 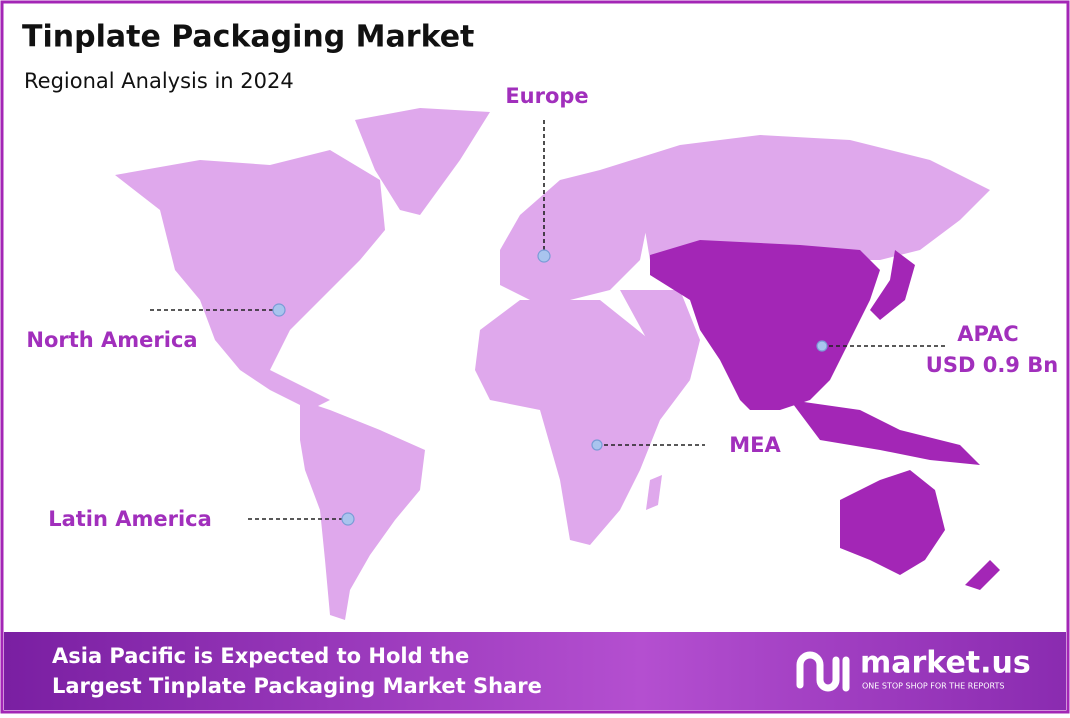 I want to click on north-america, so click(x=250, y=280).